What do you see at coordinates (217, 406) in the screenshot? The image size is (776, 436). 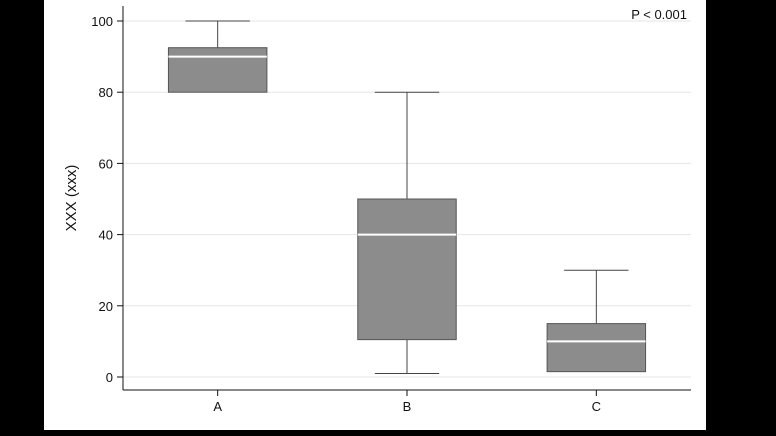 I see `x-tick-label: A` at bounding box center [217, 406].